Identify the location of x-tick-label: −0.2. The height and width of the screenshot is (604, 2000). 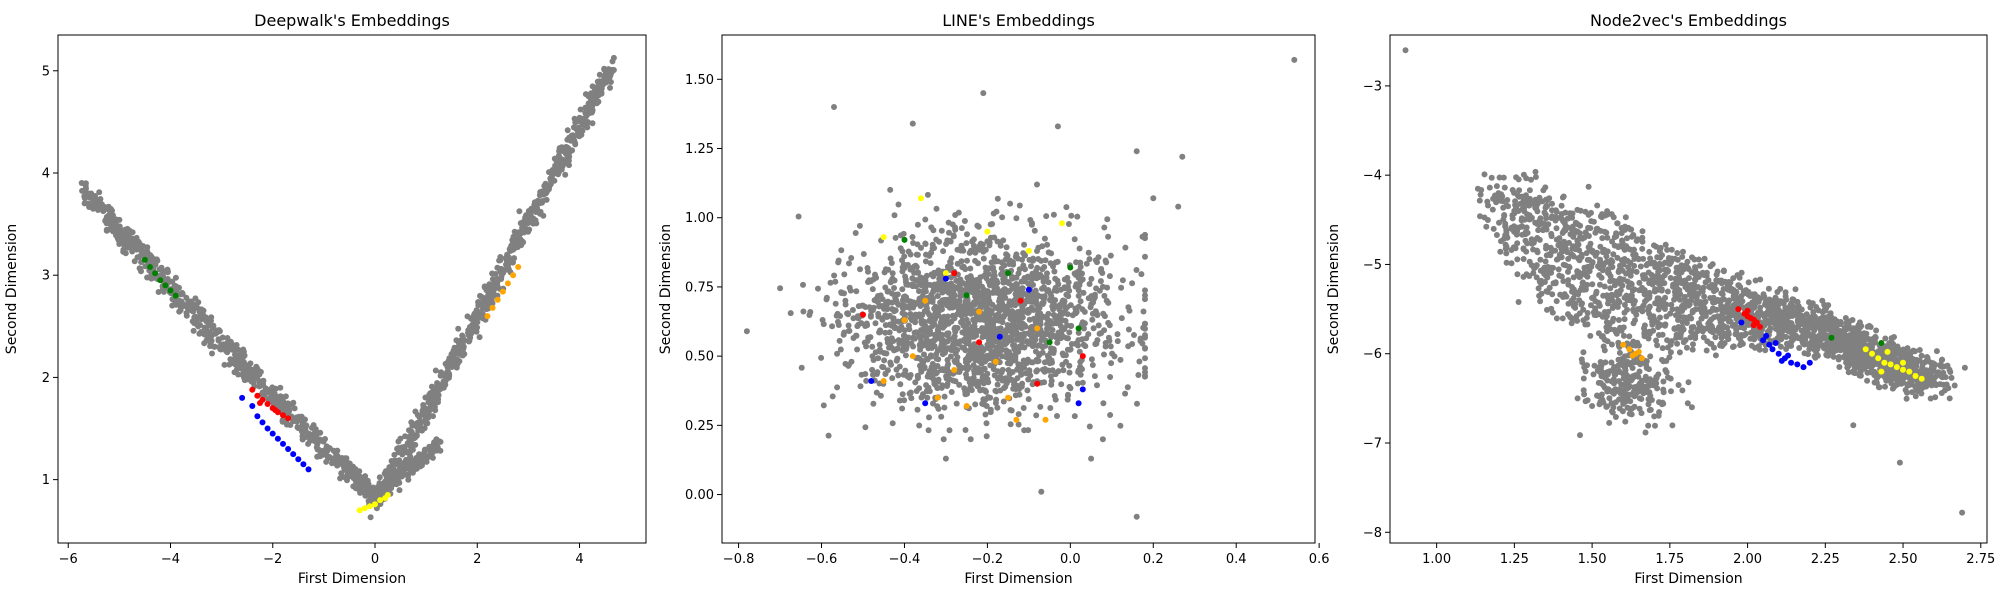
(988, 559).